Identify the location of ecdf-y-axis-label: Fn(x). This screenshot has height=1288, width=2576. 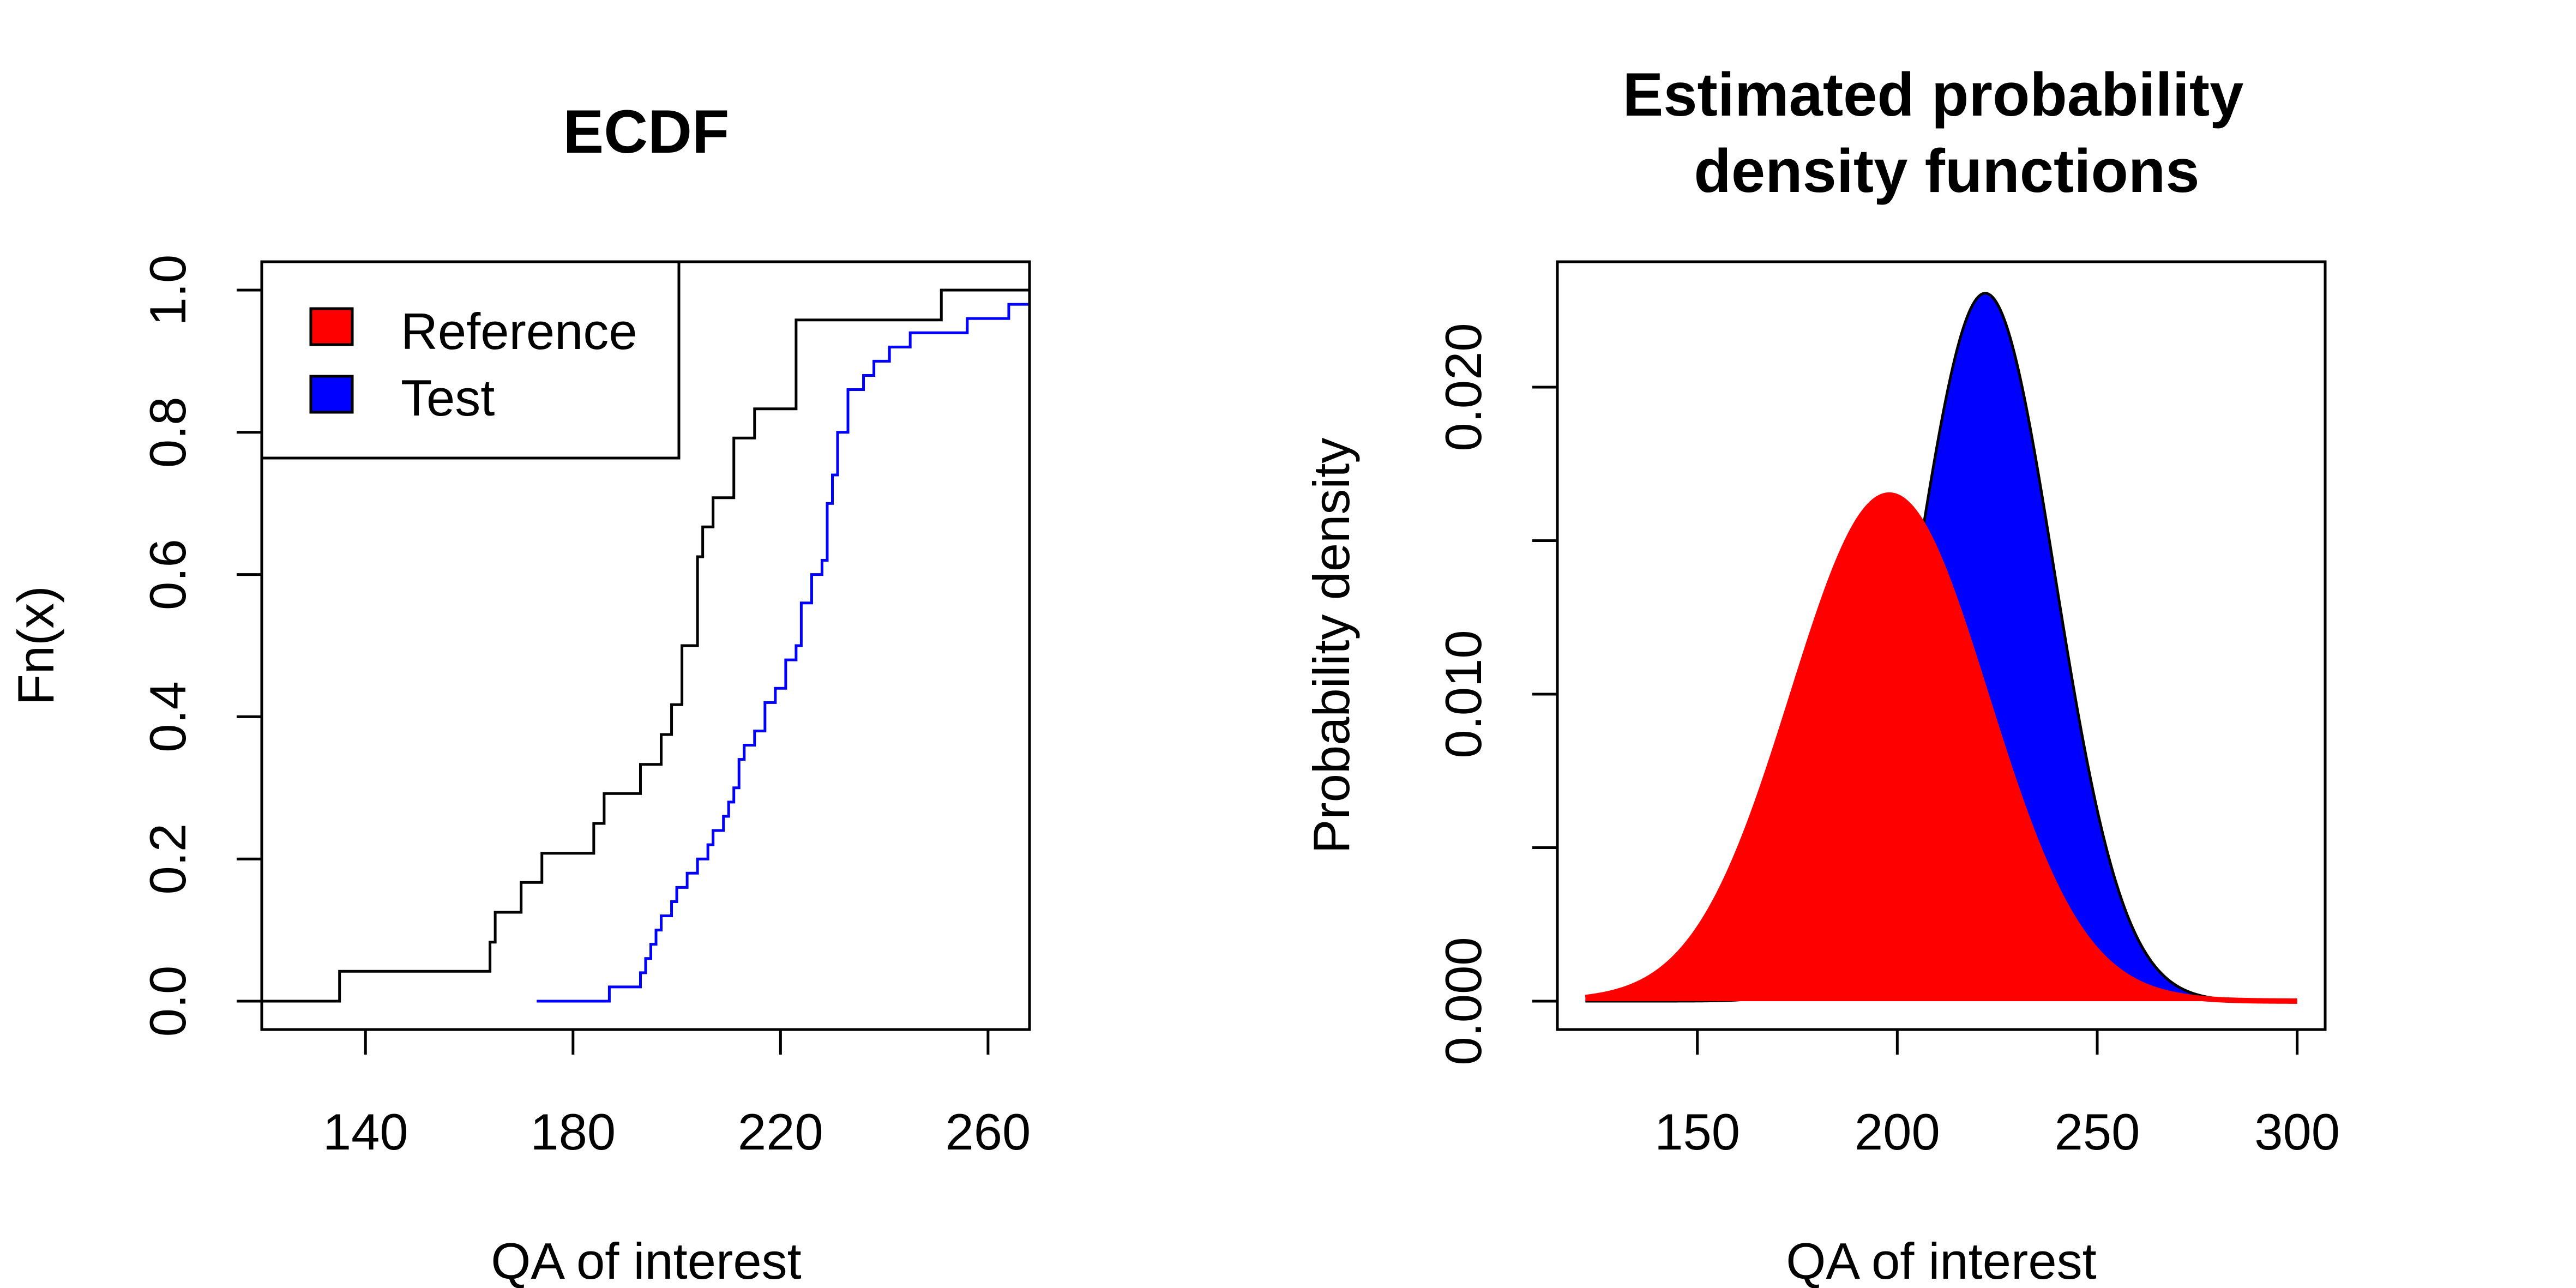
(35, 645).